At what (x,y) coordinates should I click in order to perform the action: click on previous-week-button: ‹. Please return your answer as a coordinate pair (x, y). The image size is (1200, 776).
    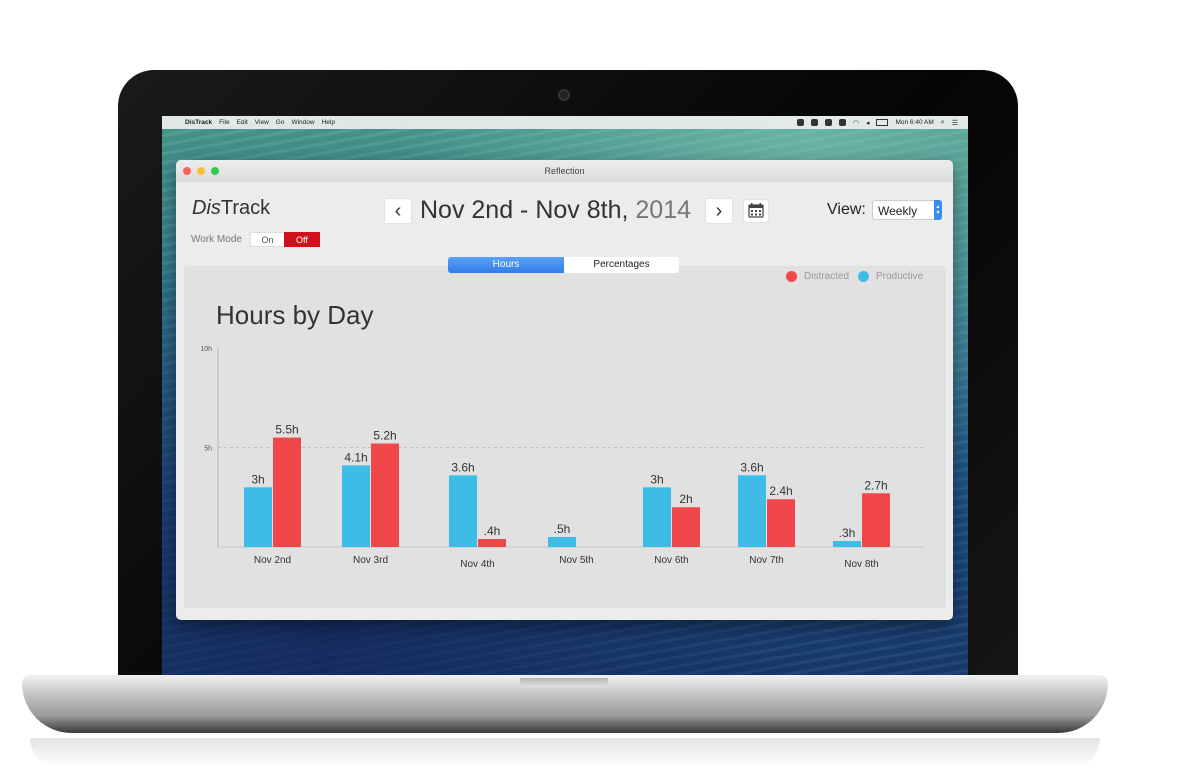
    Looking at the image, I should click on (398, 211).